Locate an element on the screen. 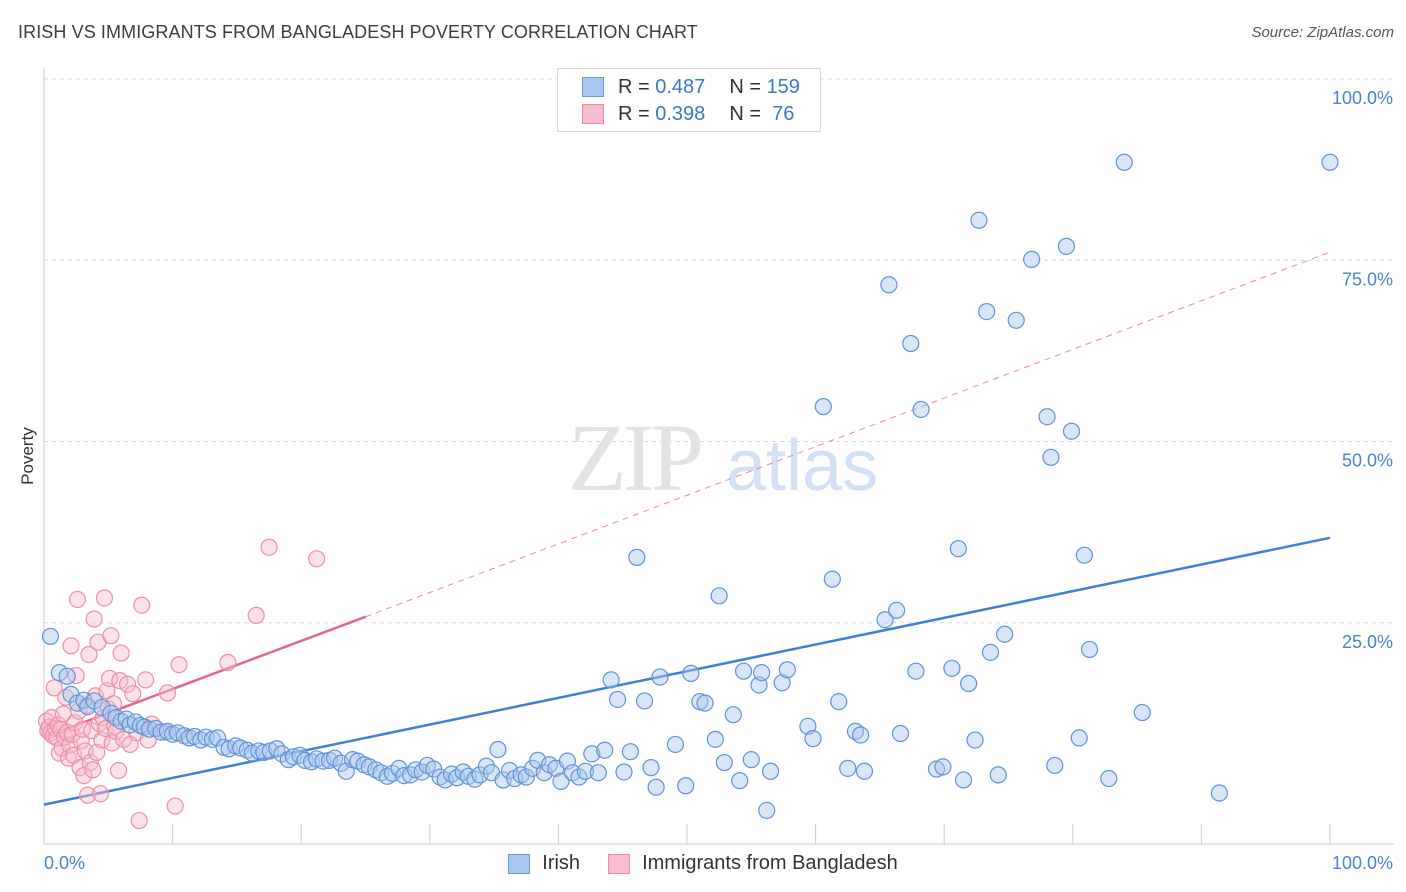  legend-n-value: 159 is located at coordinates (783, 86).